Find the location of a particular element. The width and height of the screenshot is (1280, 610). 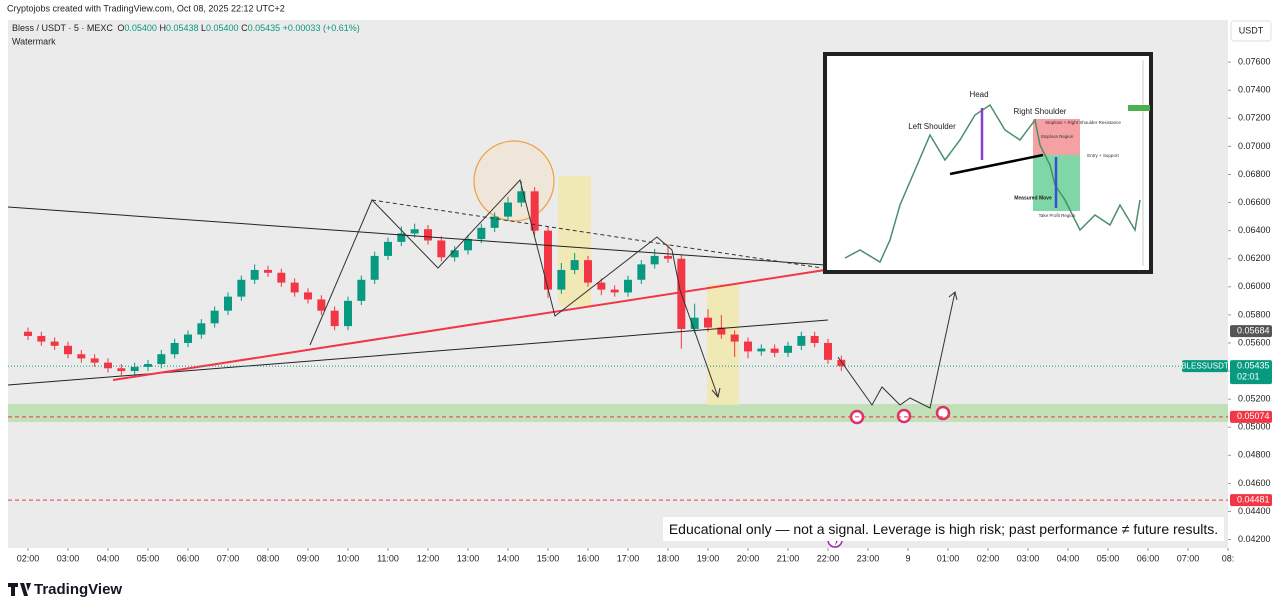

x-tick-label: 02:00 is located at coordinates (28, 558).